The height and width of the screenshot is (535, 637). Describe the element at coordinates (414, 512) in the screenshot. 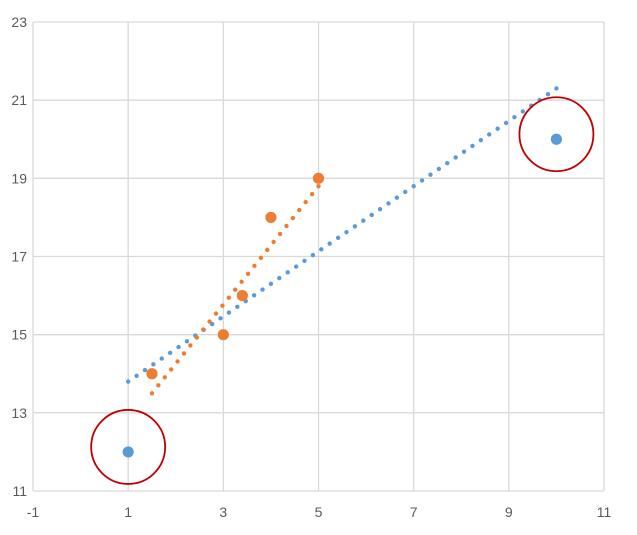

I see `x-tick-label: 7` at that location.